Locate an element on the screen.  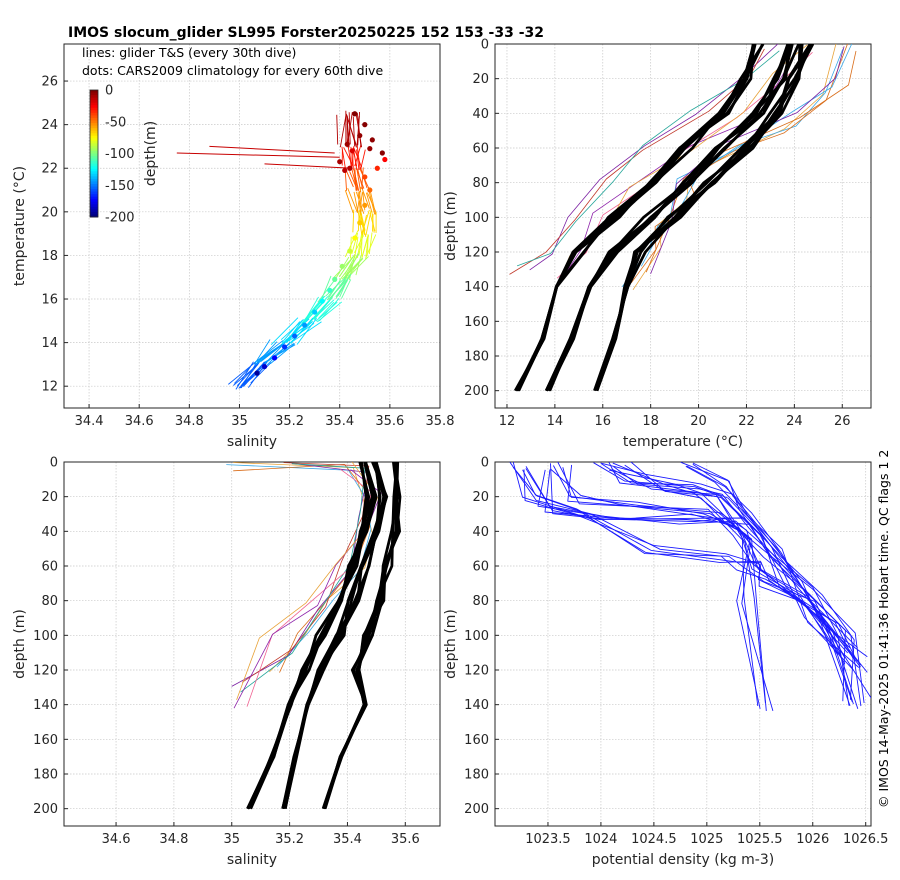
colorbar-tick-label: -50 is located at coordinates (115, 122).